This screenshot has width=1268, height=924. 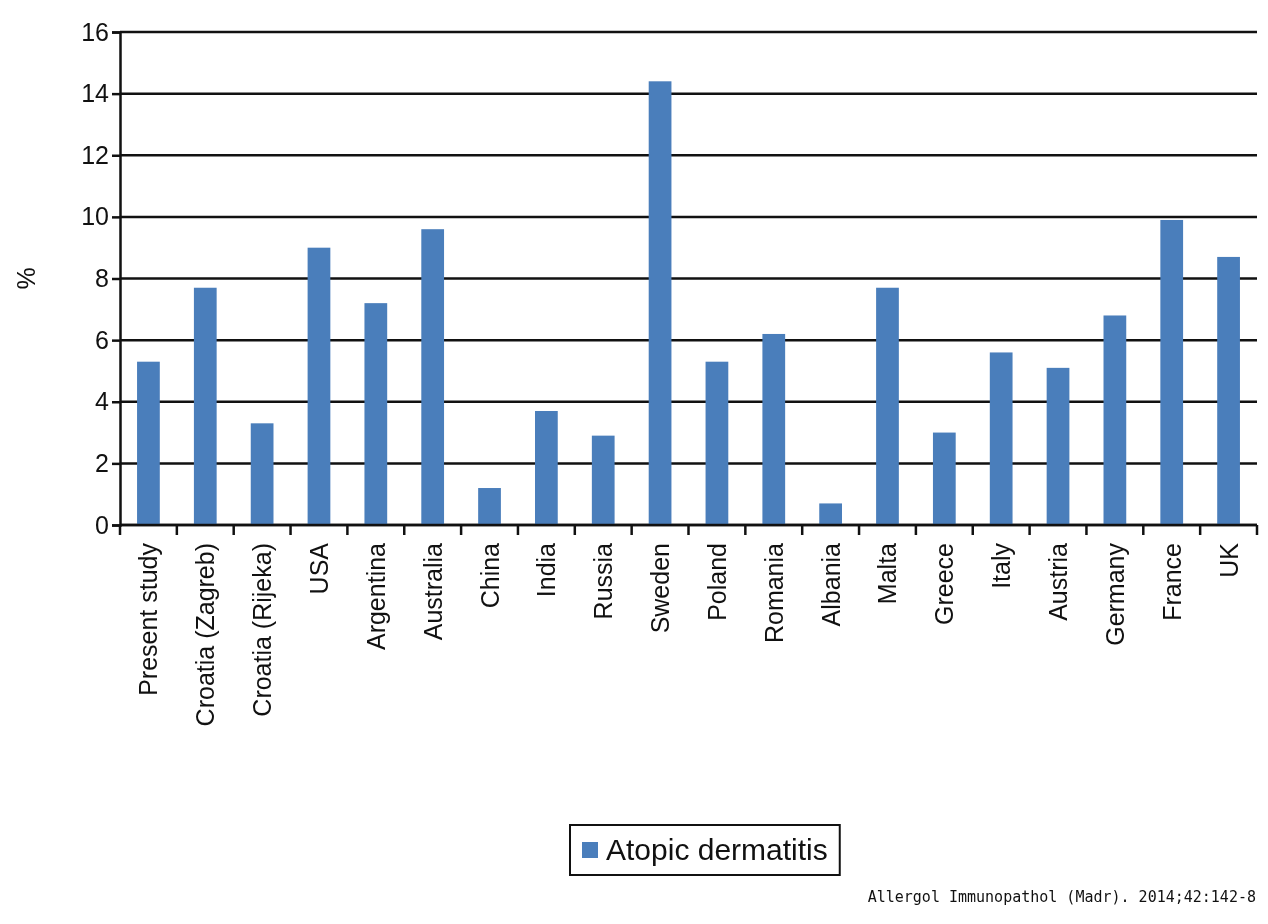 I want to click on x-tick-label: Albania, so click(x=830, y=584).